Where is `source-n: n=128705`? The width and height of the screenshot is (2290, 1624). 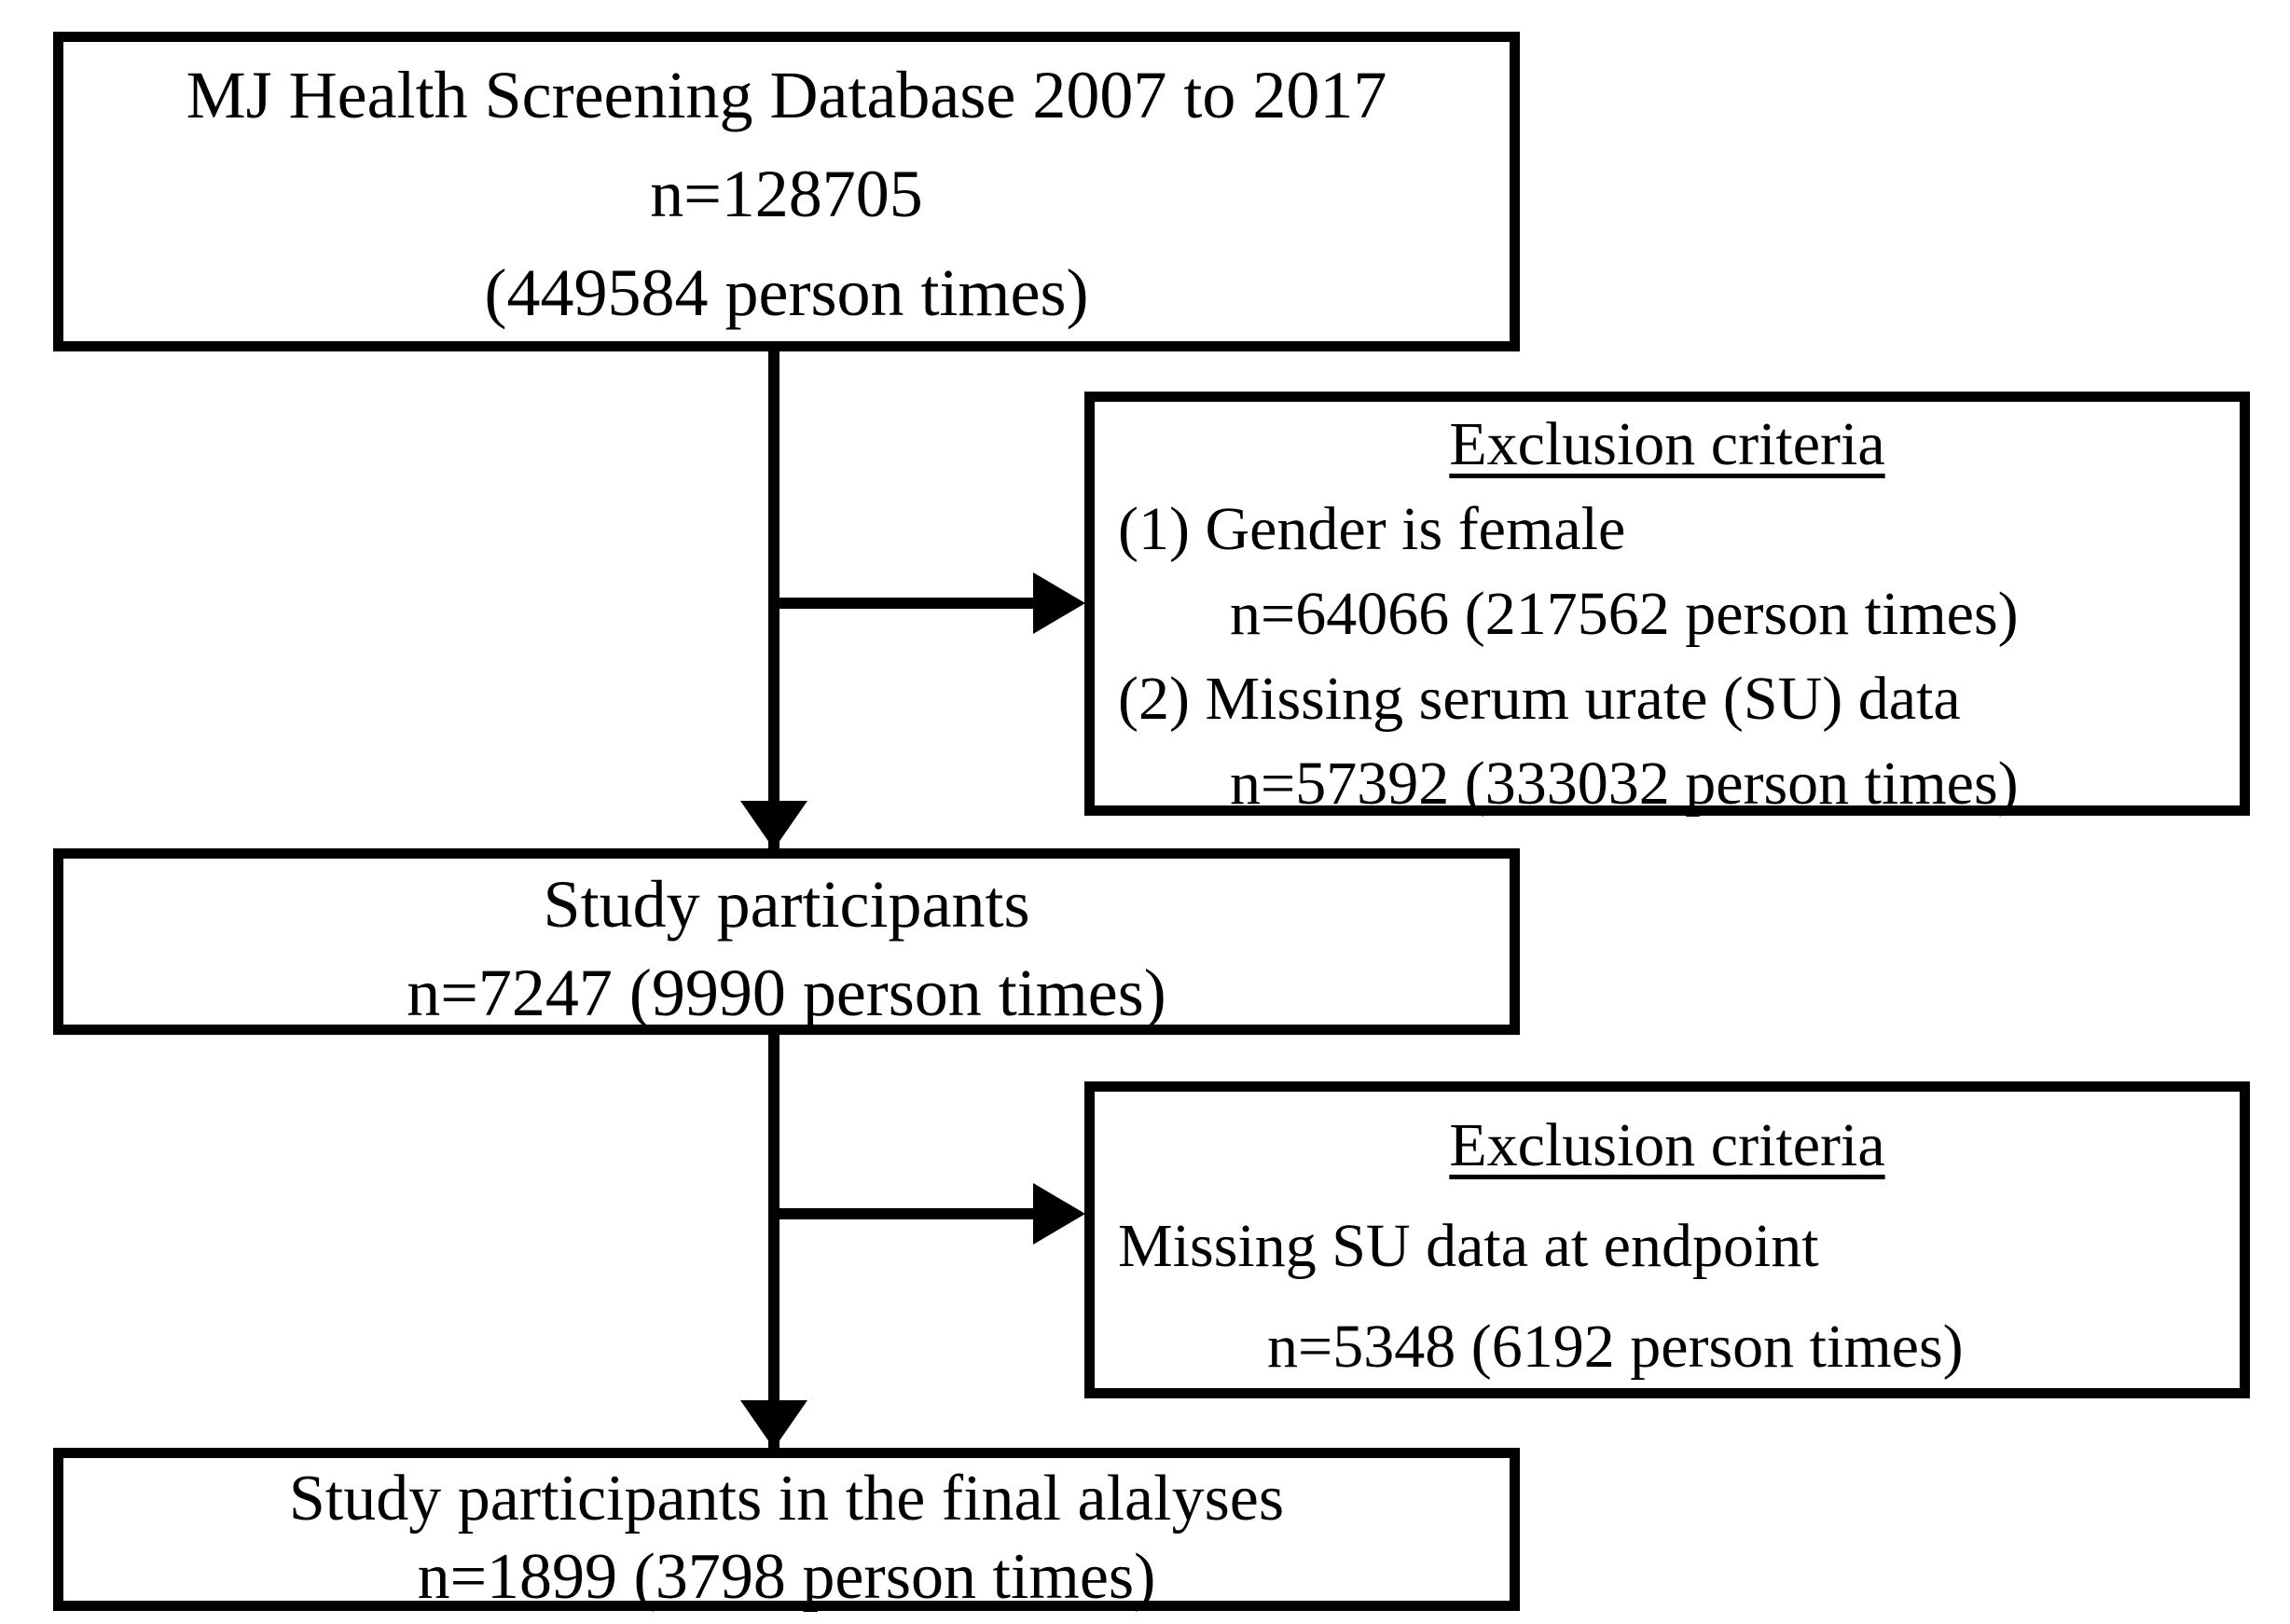
source-n: n=128705 is located at coordinates (786, 194).